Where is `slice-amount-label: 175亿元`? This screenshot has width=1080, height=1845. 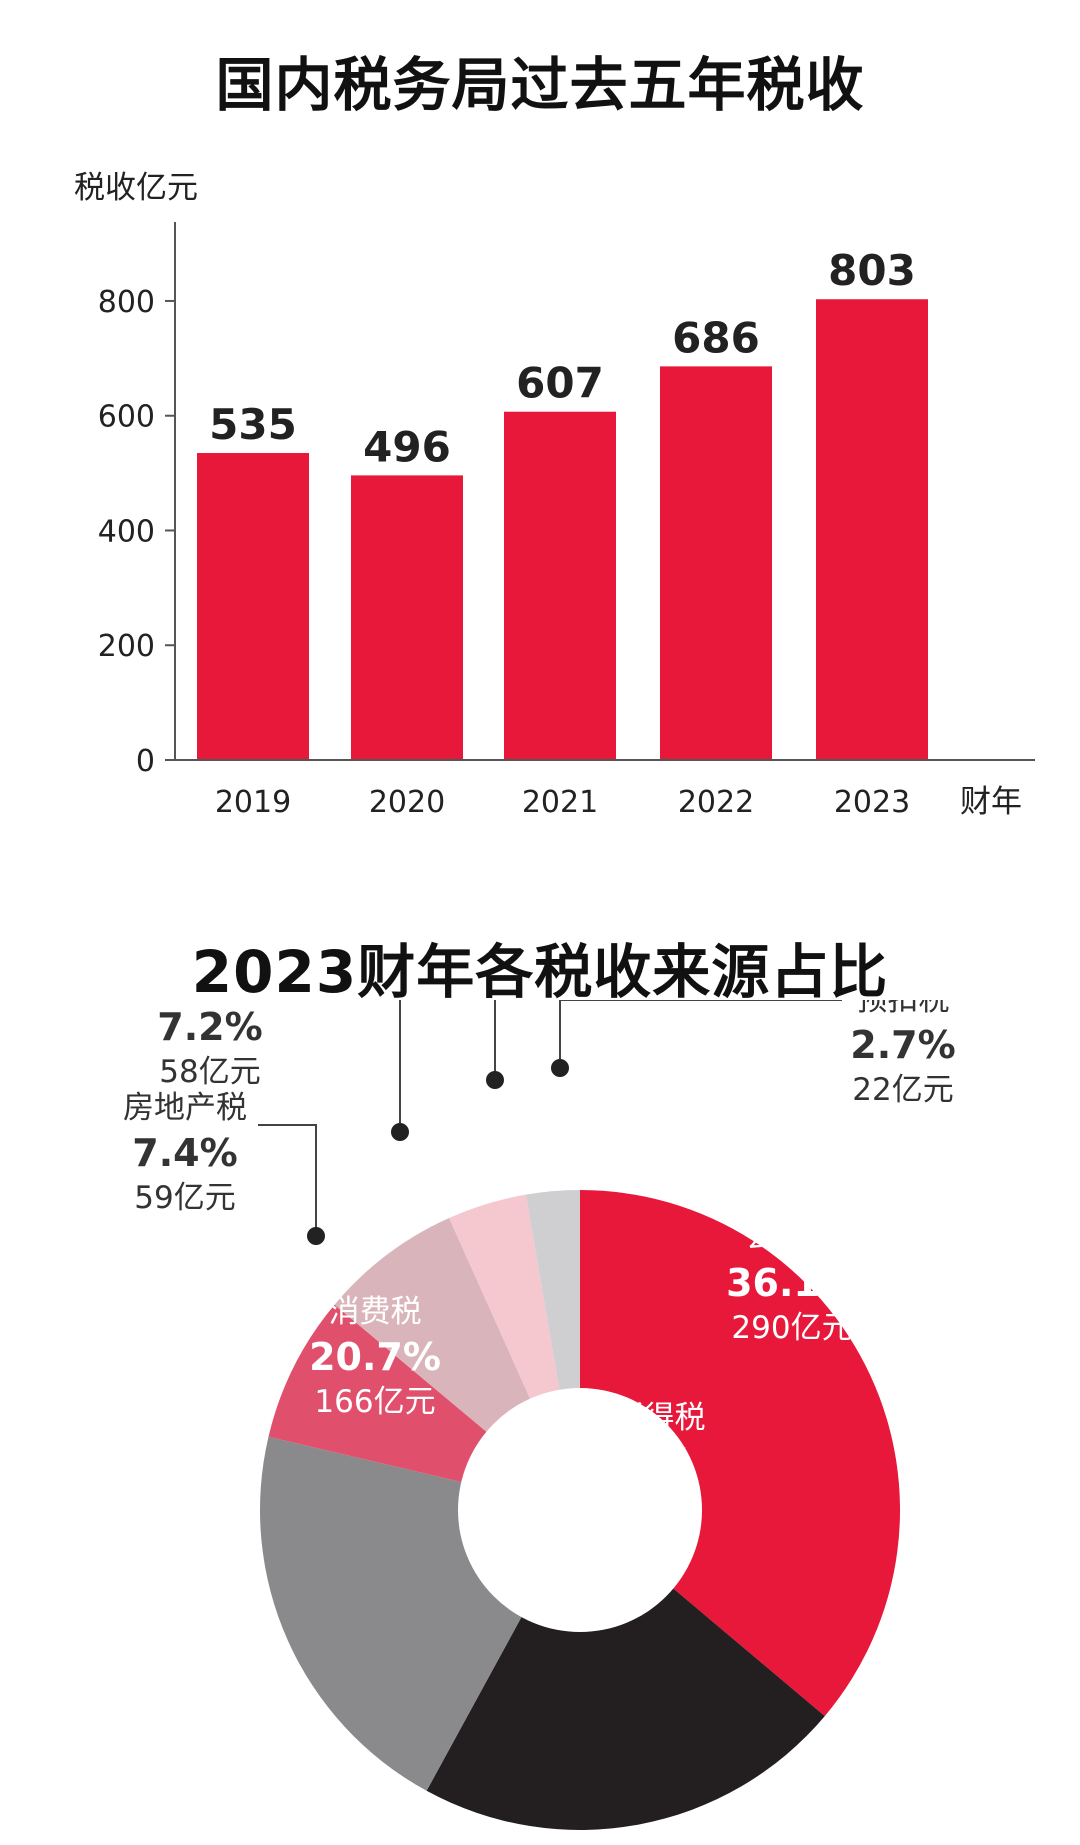
slice-amount-label: 175亿元 is located at coordinates (627, 1508).